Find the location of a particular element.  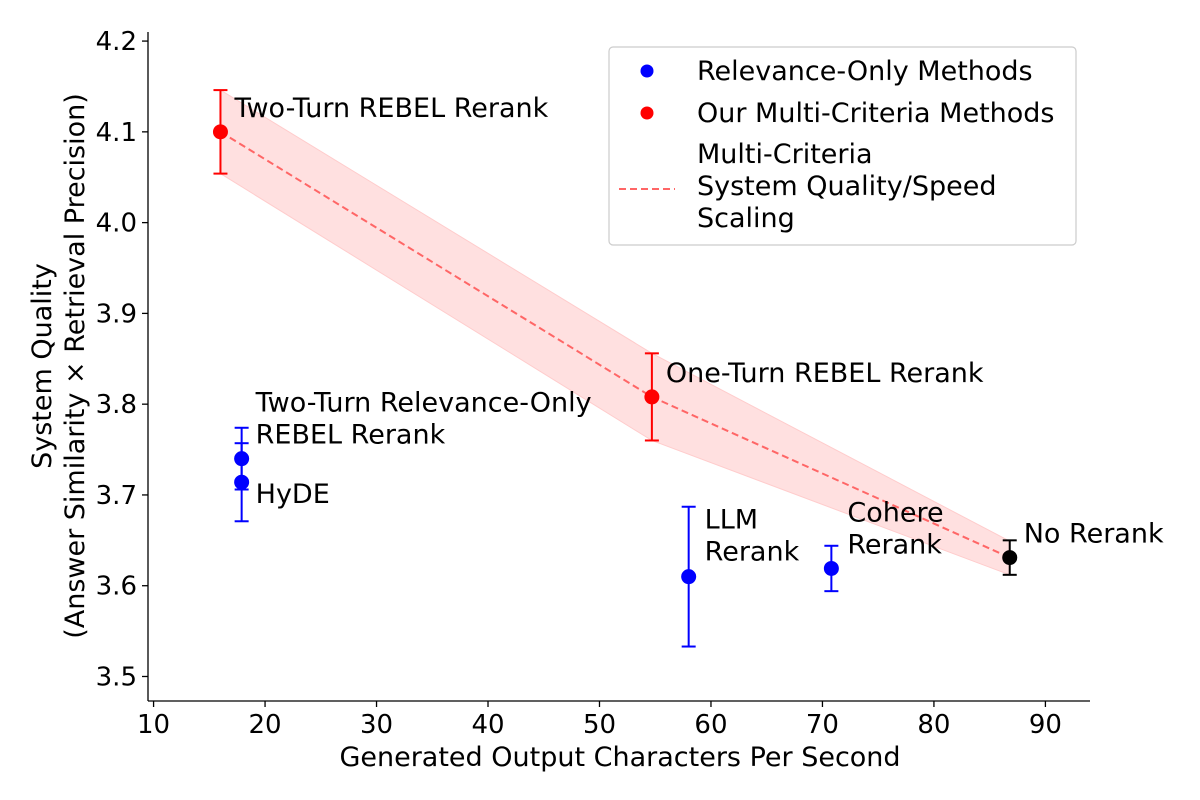

point-cohere-rerank is located at coordinates (831, 568).